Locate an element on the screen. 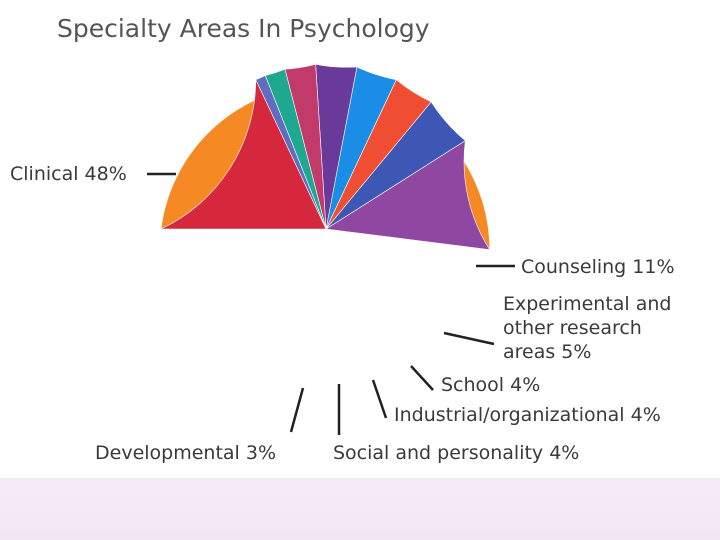 The height and width of the screenshot is (540, 720). slice-label-5: Social and personality 4% is located at coordinates (456, 453).